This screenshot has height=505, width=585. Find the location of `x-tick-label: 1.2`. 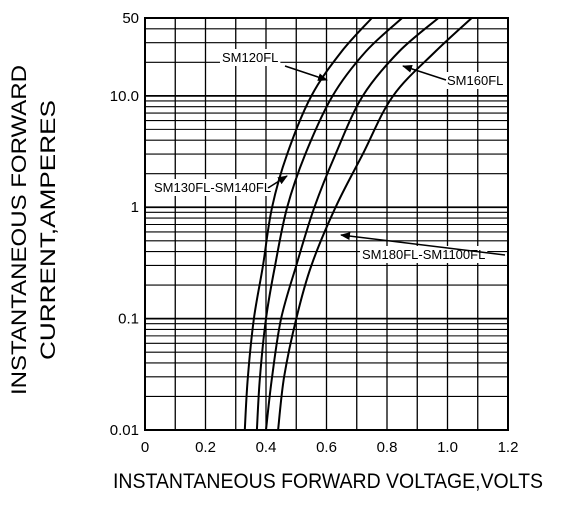

x-tick-label: 1.2 is located at coordinates (508, 447).